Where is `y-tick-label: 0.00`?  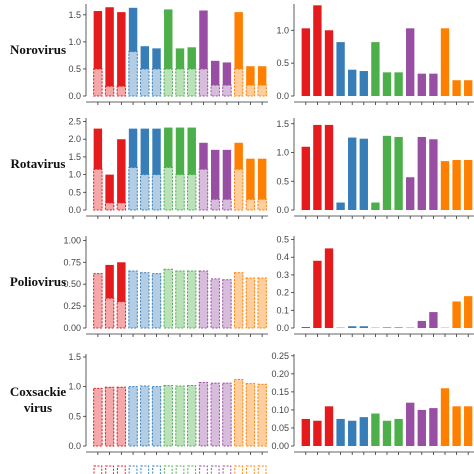 y-tick-label: 0.00 is located at coordinates (72, 328).